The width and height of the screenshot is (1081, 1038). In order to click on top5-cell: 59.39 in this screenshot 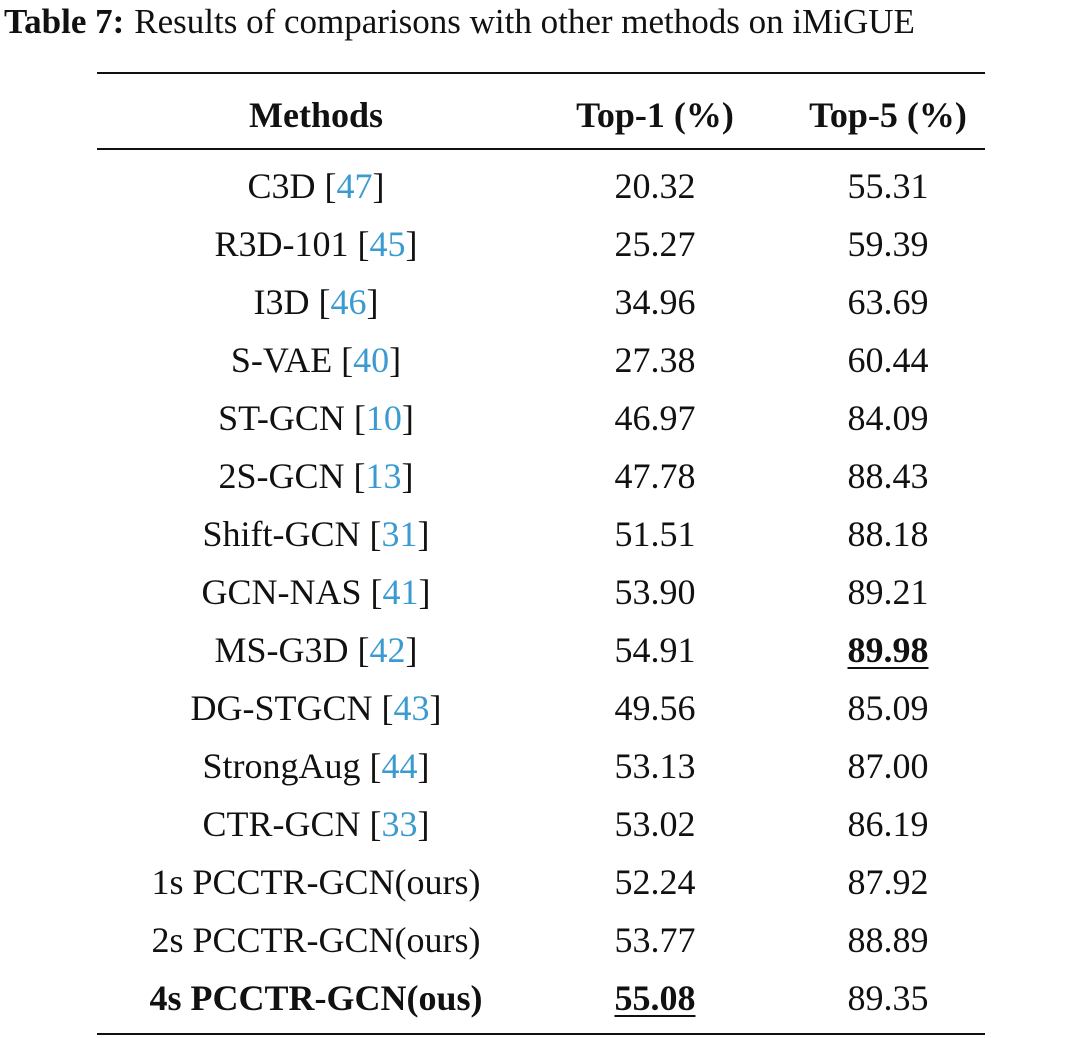, I will do `click(888, 244)`.